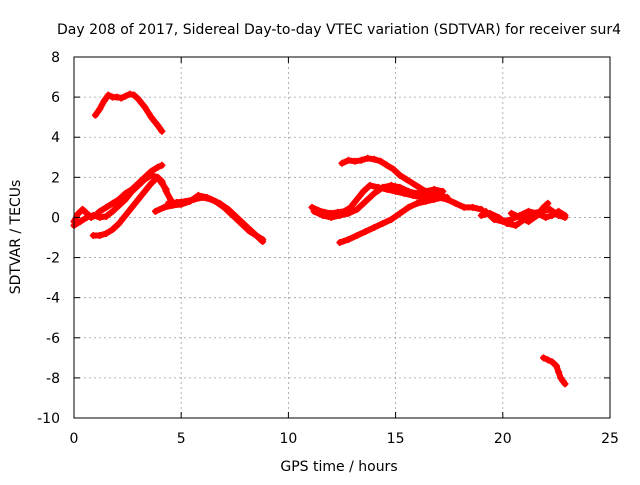 The image size is (640, 485). What do you see at coordinates (181, 439) in the screenshot?
I see `x-tick-label: 5` at bounding box center [181, 439].